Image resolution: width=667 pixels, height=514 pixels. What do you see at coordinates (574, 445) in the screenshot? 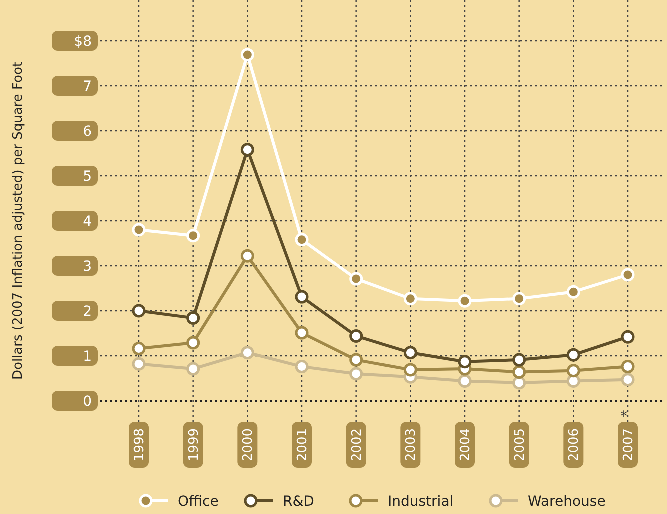
I see `x-tick-label: 2006` at bounding box center [574, 445].